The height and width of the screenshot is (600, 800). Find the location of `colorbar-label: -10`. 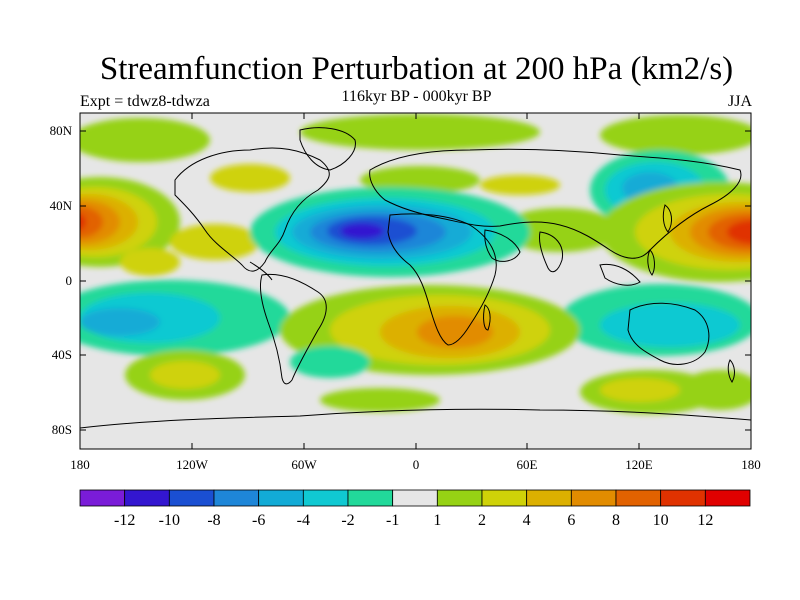

colorbar-label: -10 is located at coordinates (169, 520).